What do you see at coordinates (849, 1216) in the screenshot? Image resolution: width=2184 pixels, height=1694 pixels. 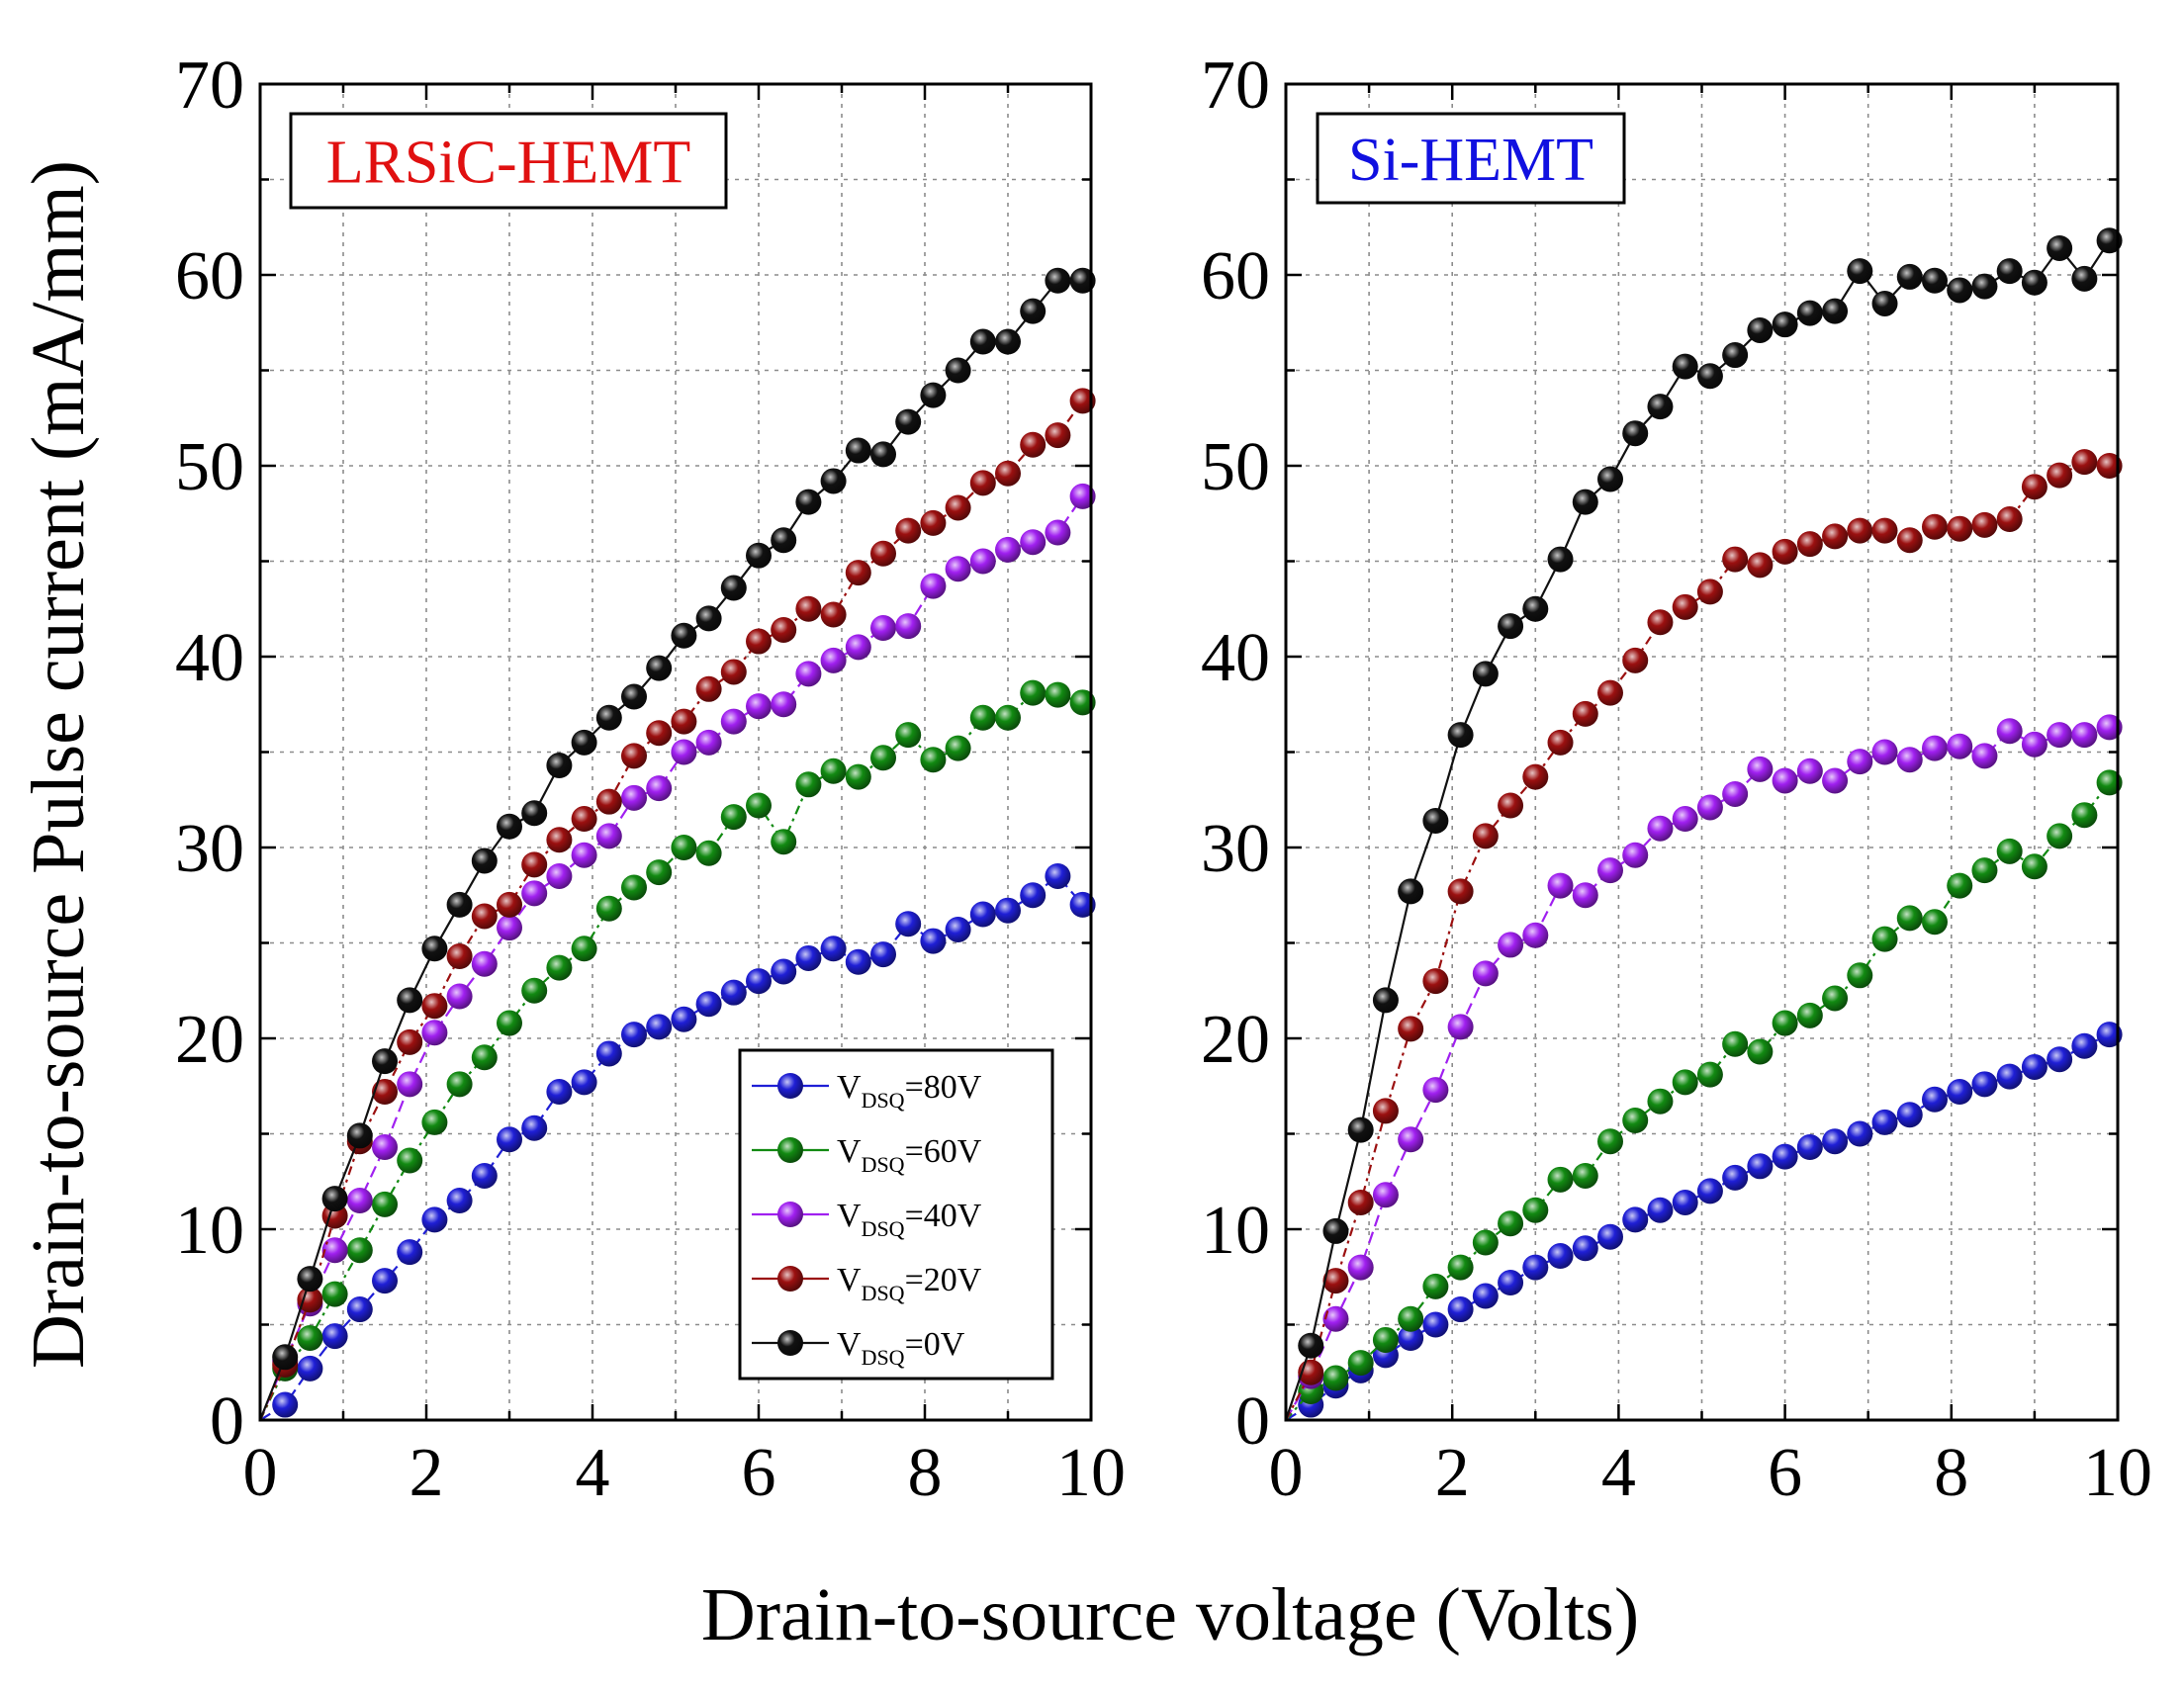 I see `legend-label-prefix: V` at bounding box center [849, 1216].